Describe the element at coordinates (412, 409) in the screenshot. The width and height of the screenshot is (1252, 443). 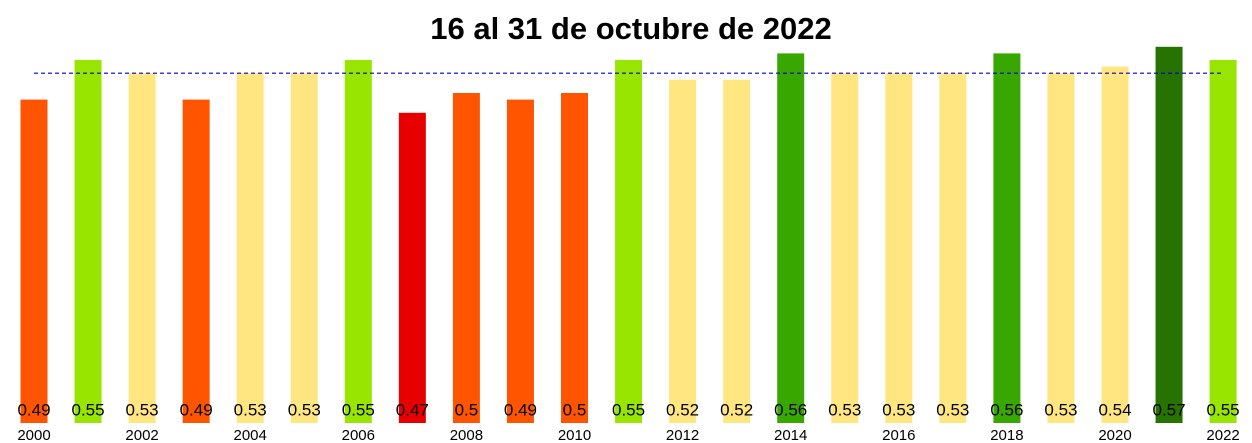
I see `value-label: 0.47` at that location.